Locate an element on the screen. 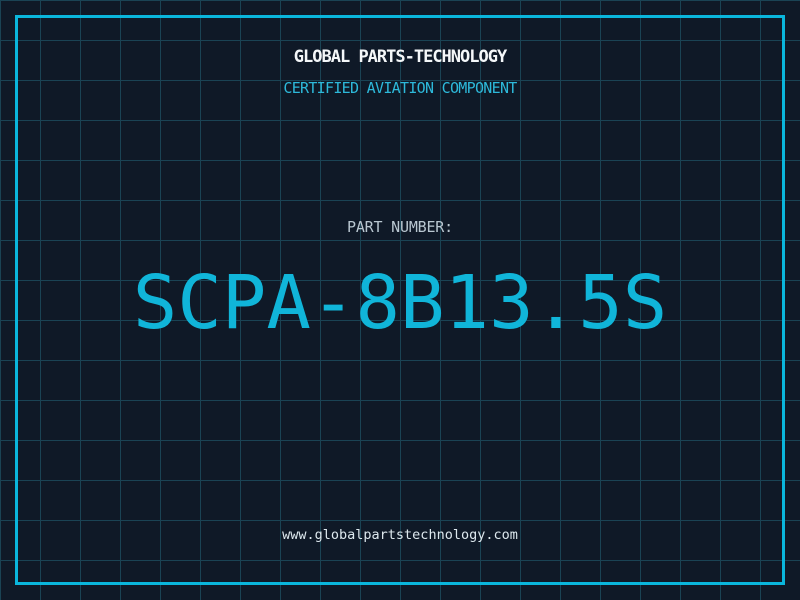 The width and height of the screenshot is (800, 600). part-number-value: SCPA-8B13.5S is located at coordinates (400, 303).